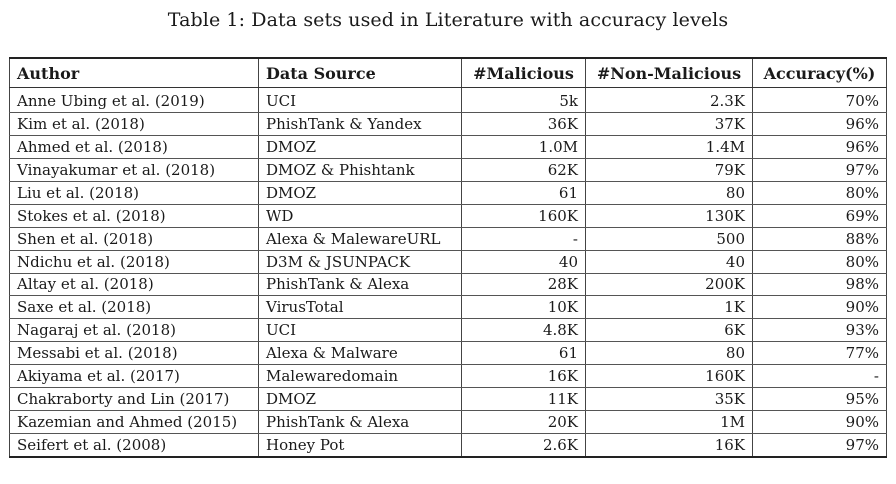 This screenshot has height=484, width=896. I want to click on cell-accuracy: 70%, so click(819, 100).